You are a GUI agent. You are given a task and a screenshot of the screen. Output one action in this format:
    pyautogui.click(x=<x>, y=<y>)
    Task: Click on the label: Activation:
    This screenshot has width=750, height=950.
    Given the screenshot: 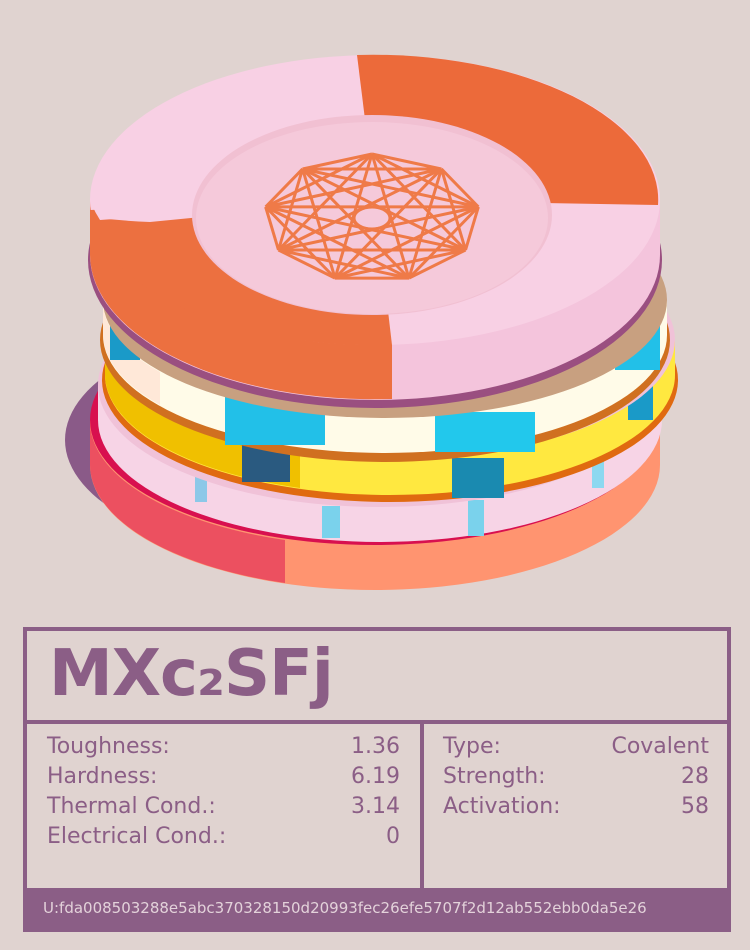 What is the action you would take?
    pyautogui.click(x=502, y=806)
    